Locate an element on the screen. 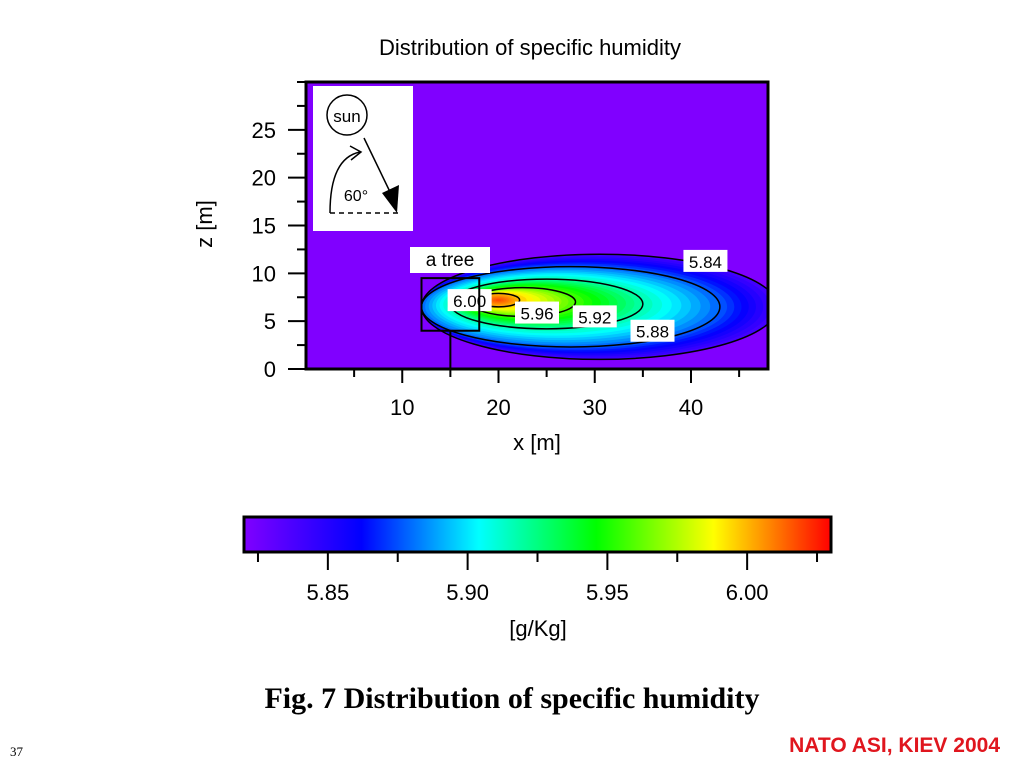  colorbar-tick-label: 5.95 is located at coordinates (607, 592).